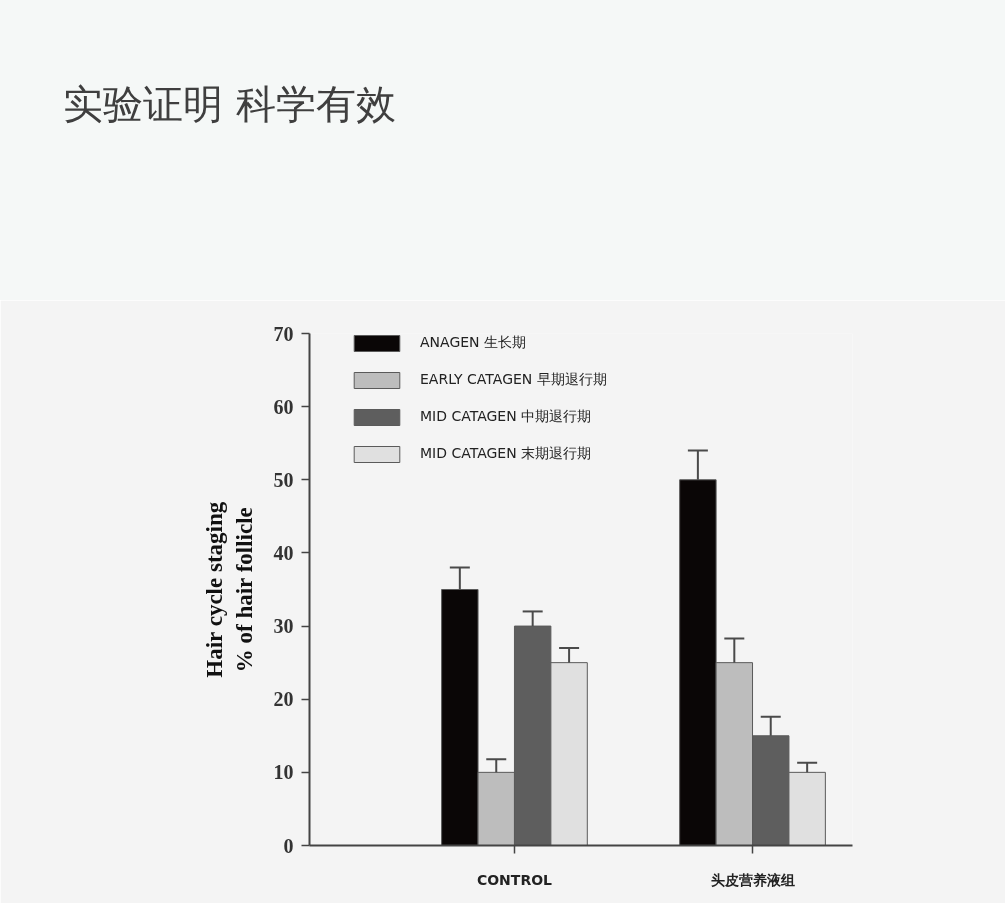  Describe the element at coordinates (283, 626) in the screenshot. I see `y-tick-label: 30` at that location.